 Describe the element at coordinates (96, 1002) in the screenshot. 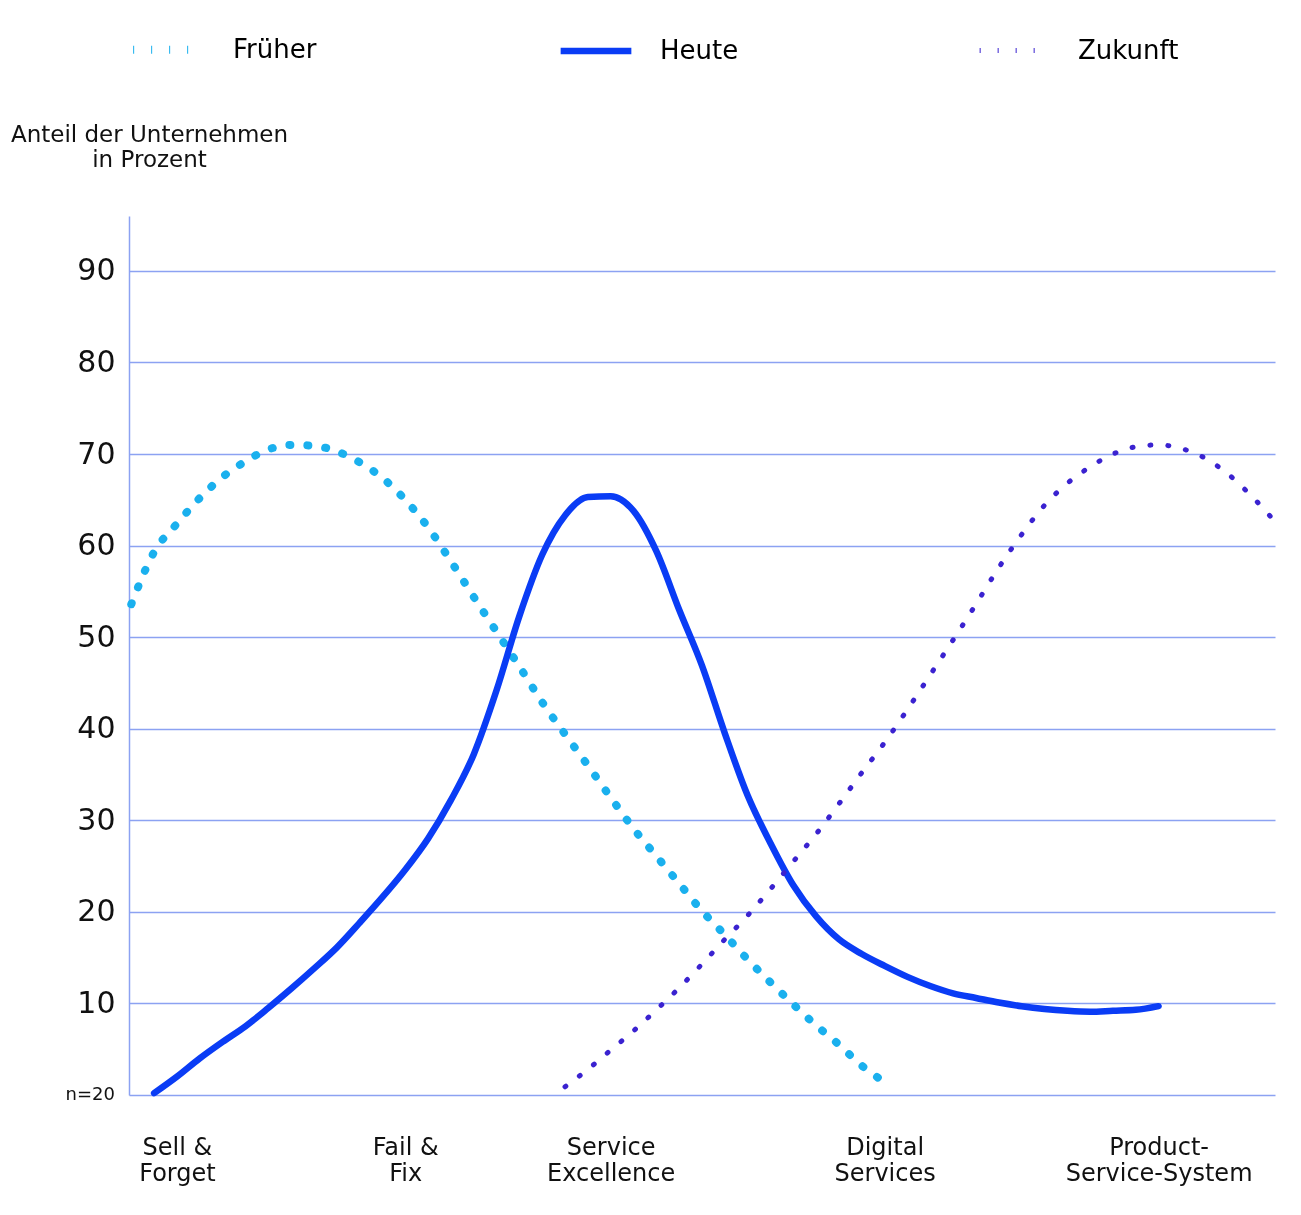

I see `y-tick-label: 10` at that location.